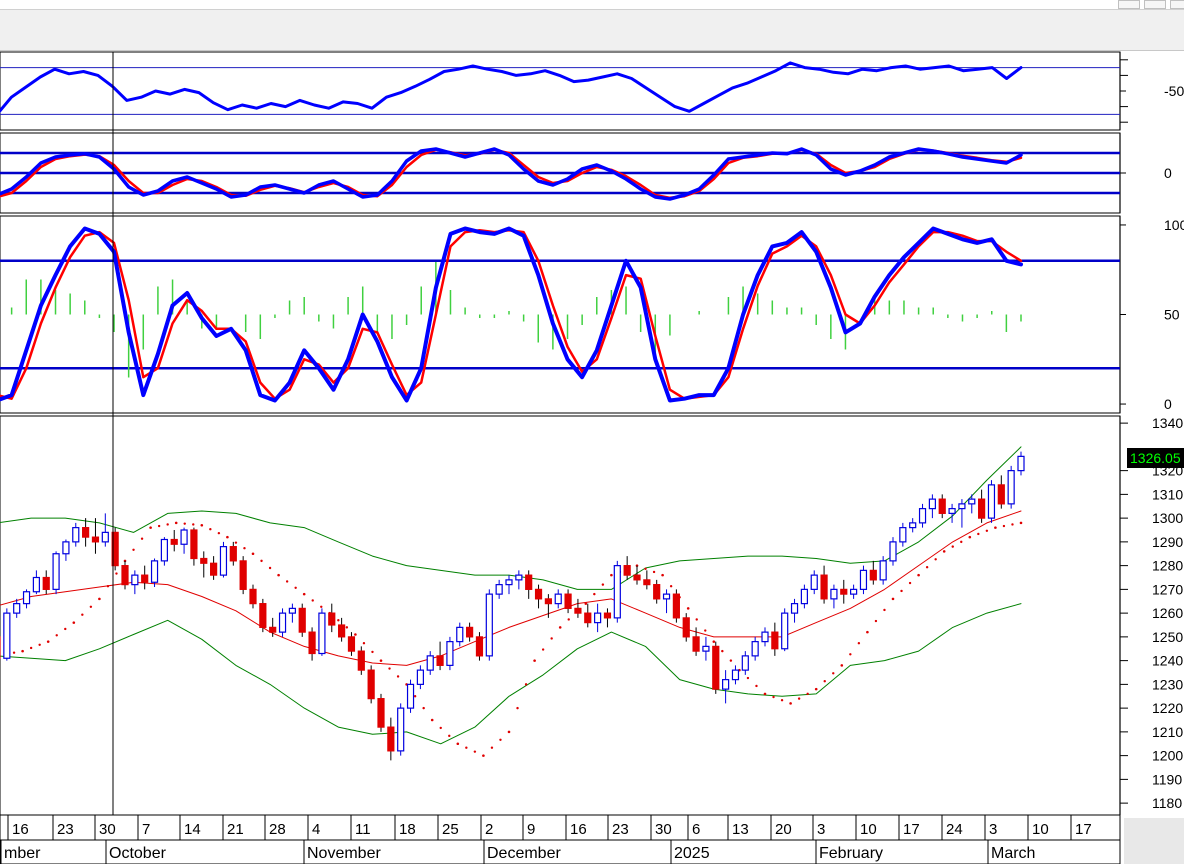 Image resolution: width=1184 pixels, height=864 pixels. What do you see at coordinates (1167, 708) in the screenshot?
I see `price-tick-label: 1220` at bounding box center [1167, 708].